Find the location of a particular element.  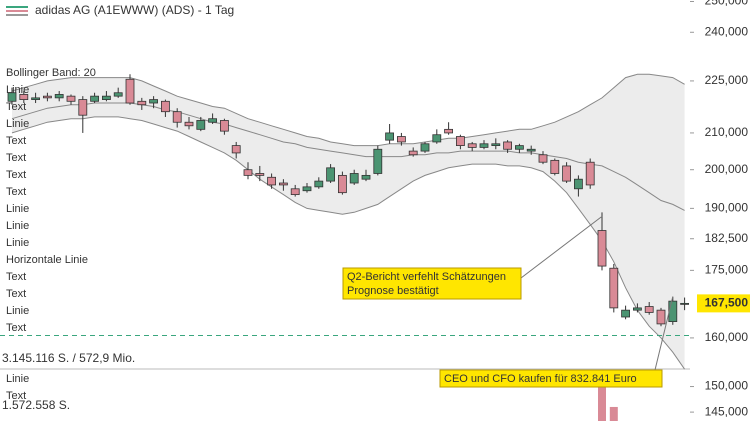

annotation-text: Prognose bestätigt is located at coordinates (393, 291).